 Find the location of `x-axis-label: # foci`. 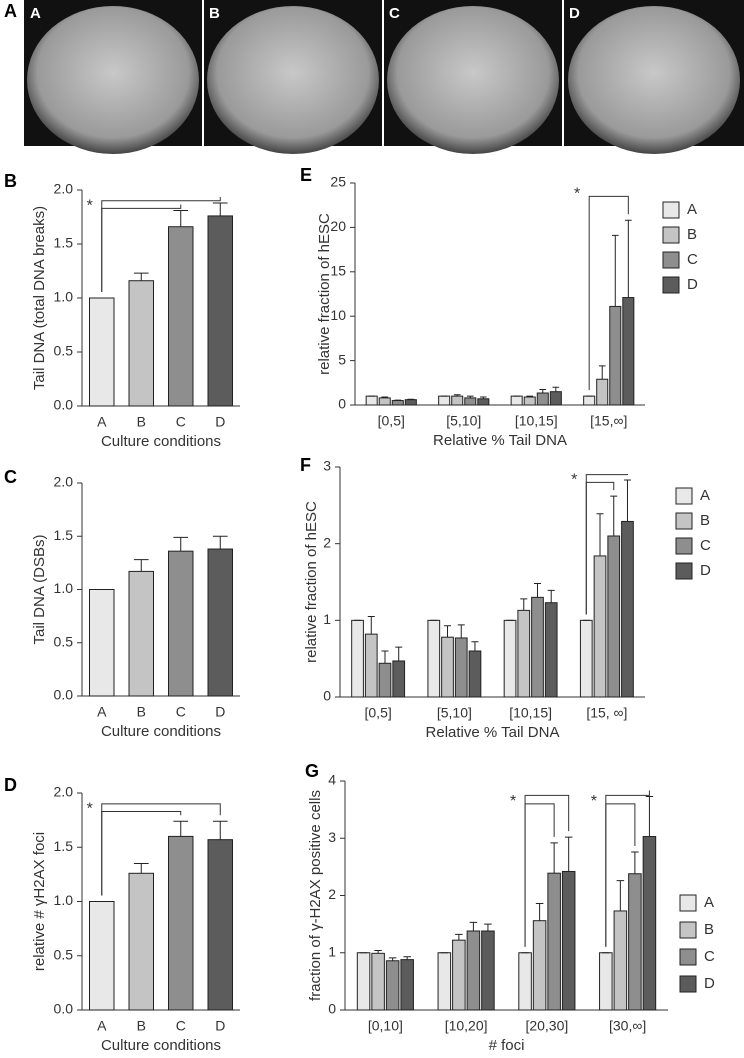

x-axis-label: # foci is located at coordinates (507, 1045).